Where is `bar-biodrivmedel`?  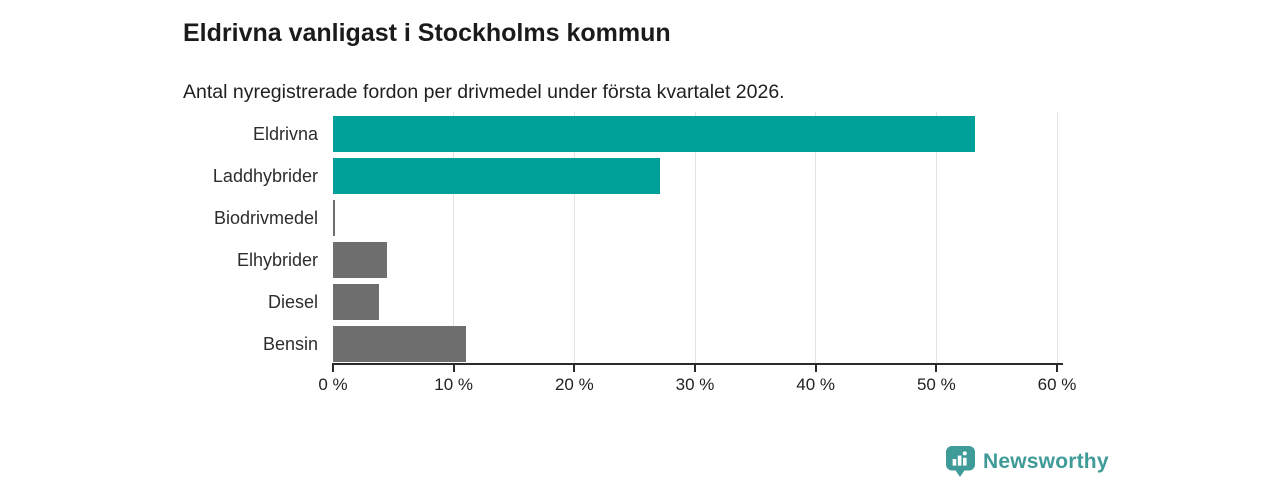
bar-biodrivmedel is located at coordinates (334, 218).